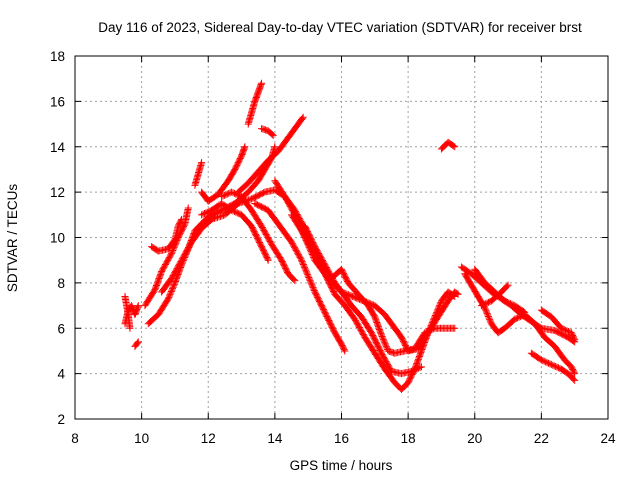 This screenshot has width=640, height=480. I want to click on series-track-x, so click(553, 366).